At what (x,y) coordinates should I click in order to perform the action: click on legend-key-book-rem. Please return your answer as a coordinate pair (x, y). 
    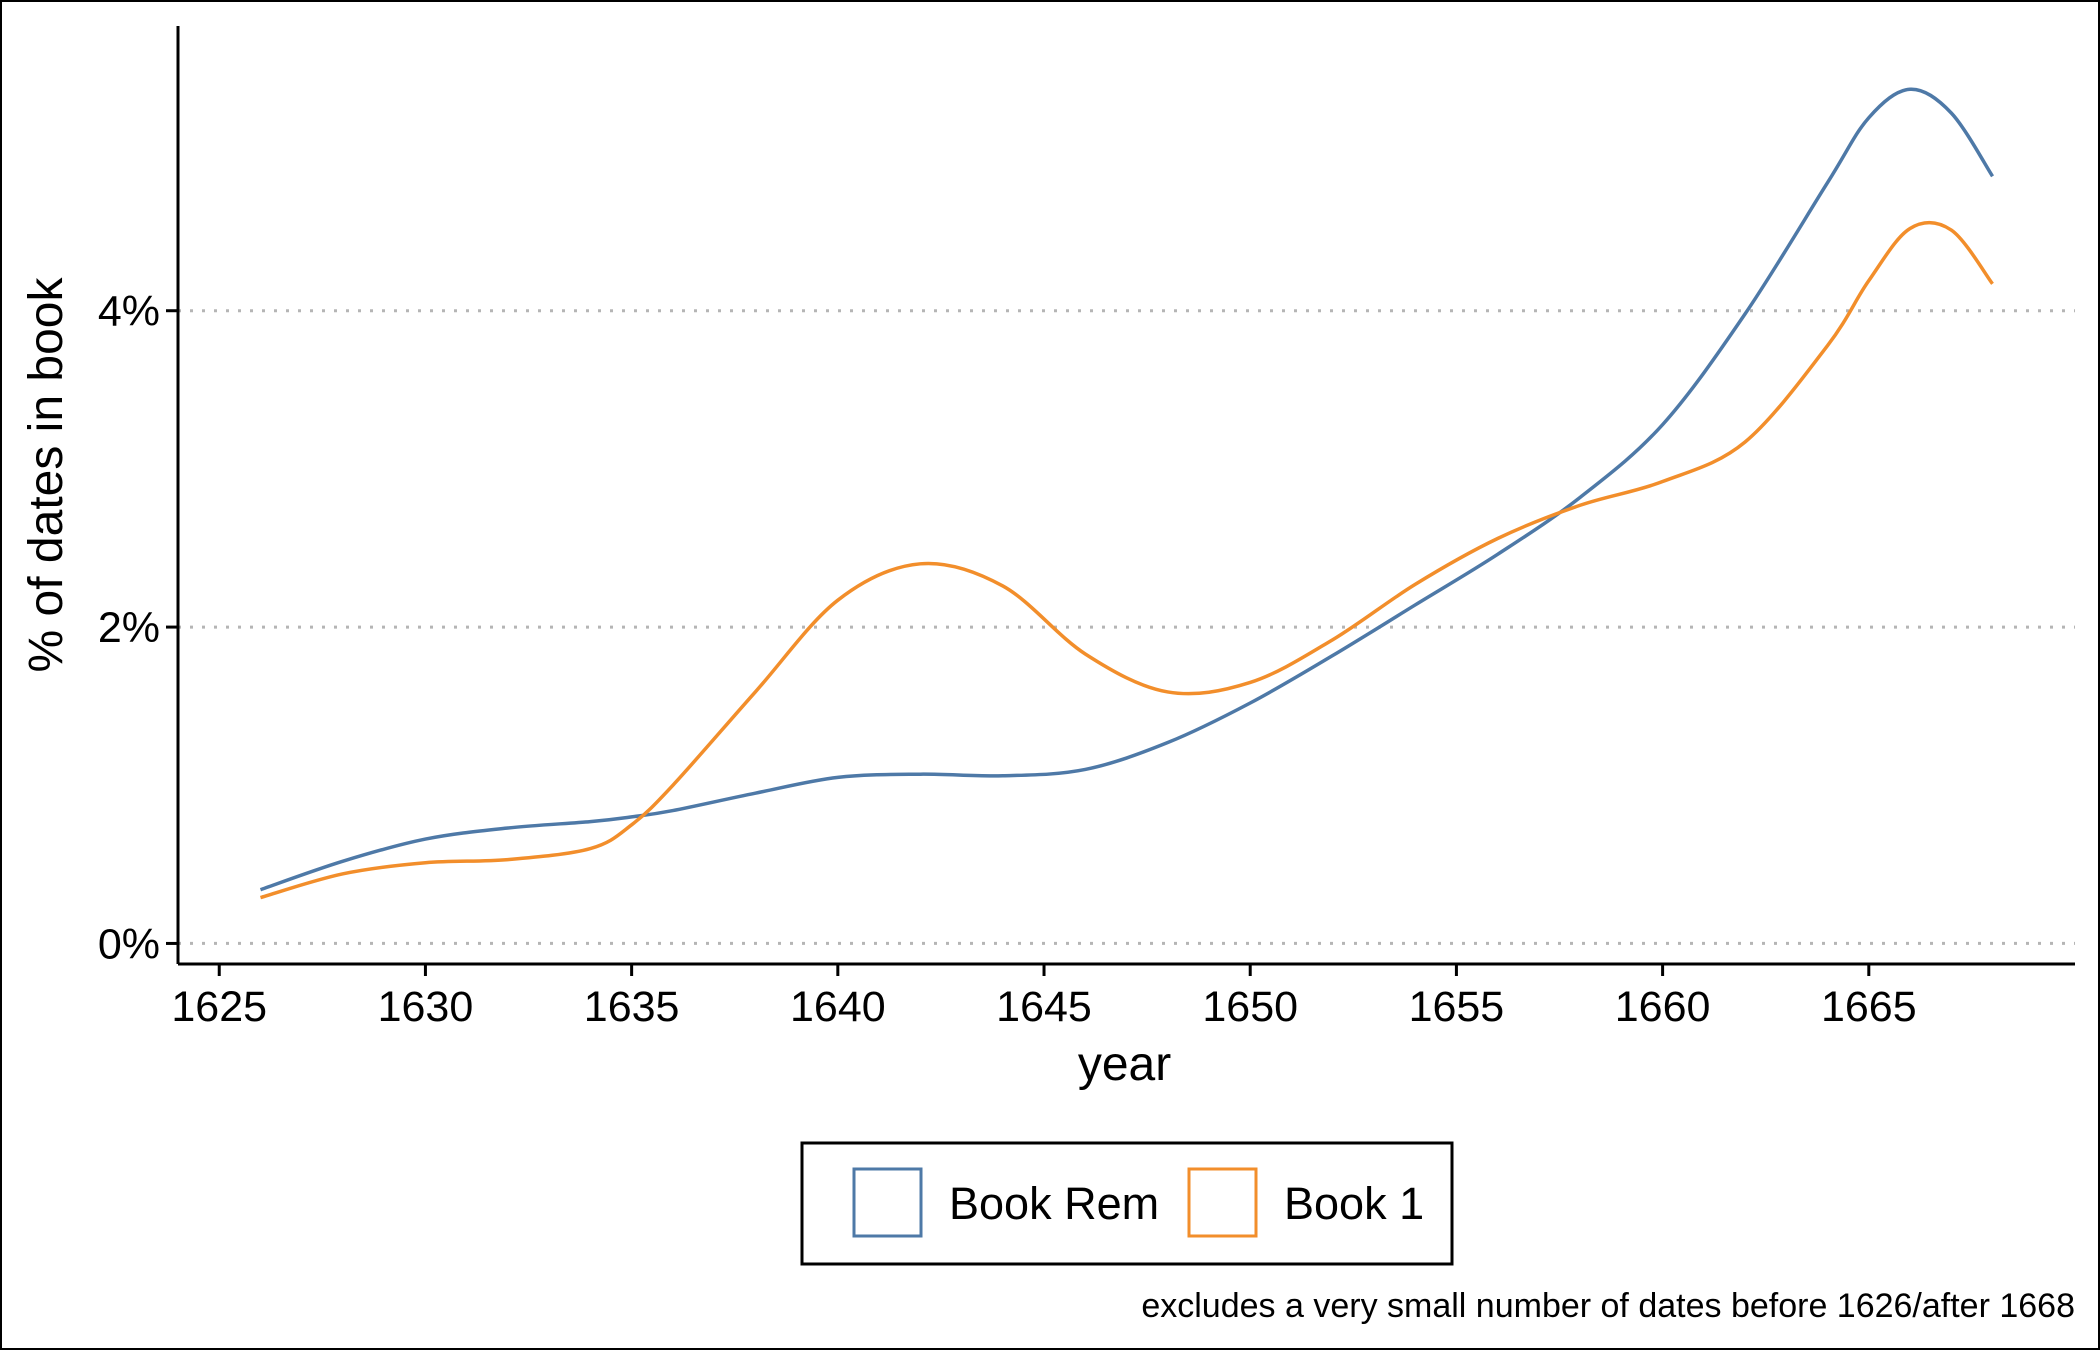
    Looking at the image, I should click on (887, 1202).